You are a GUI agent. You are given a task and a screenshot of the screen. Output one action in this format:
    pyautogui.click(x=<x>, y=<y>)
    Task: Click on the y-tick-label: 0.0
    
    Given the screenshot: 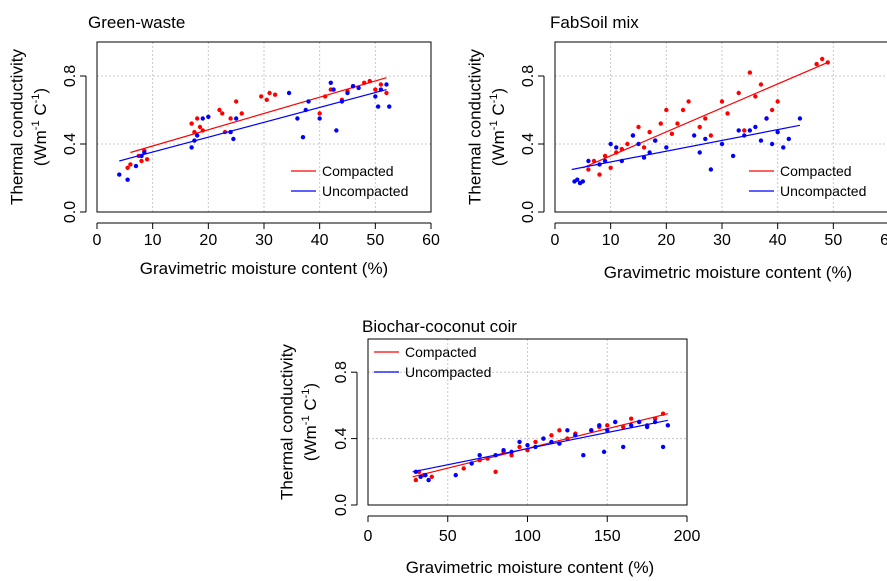 What is the action you would take?
    pyautogui.click(x=528, y=212)
    